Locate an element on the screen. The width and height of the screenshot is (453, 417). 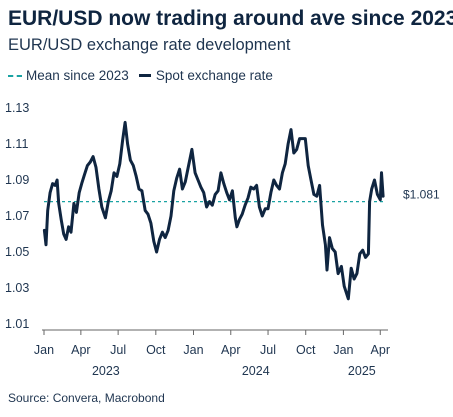
legend: Mean since 2023 Spot exchange rate is located at coordinates (140, 75).